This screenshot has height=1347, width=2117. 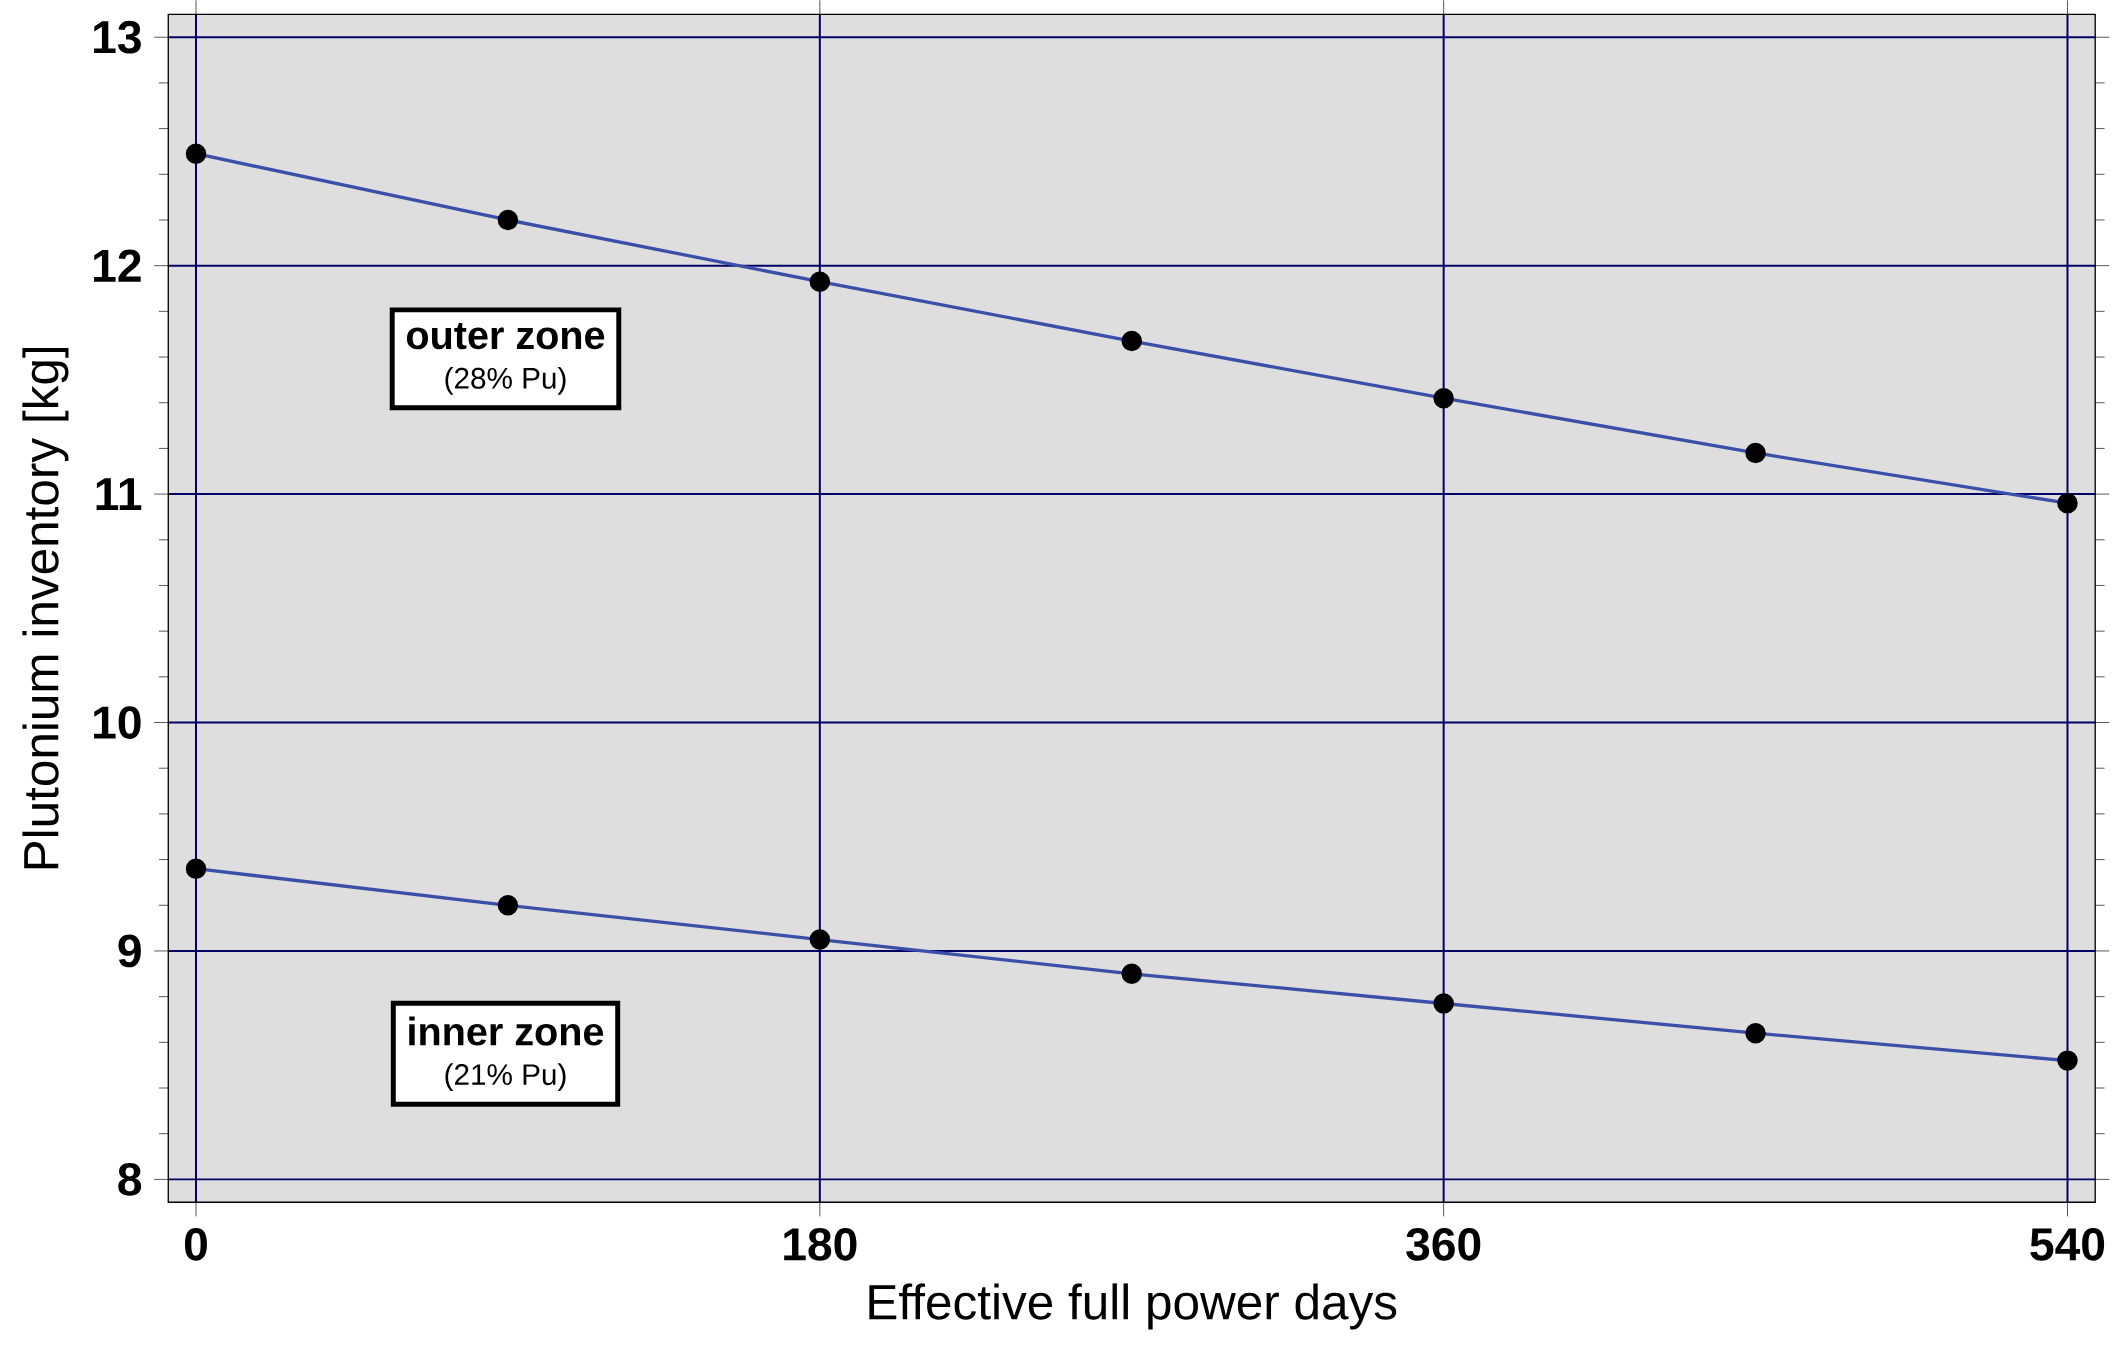 I want to click on annotation: (28% Pu), so click(x=505, y=380).